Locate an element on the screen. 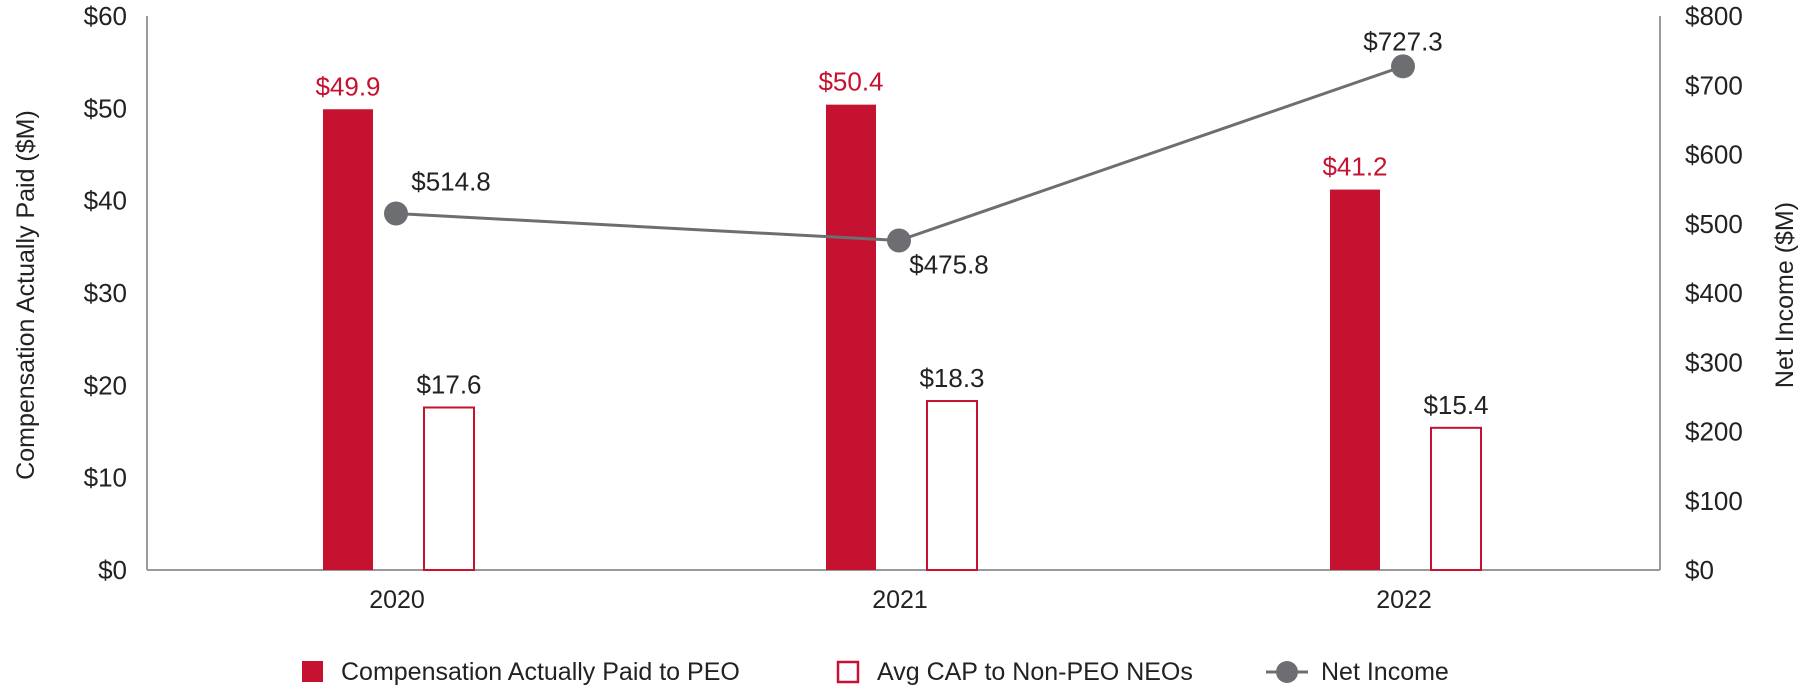  y-tick-right: $800 is located at coordinates (1714, 16).